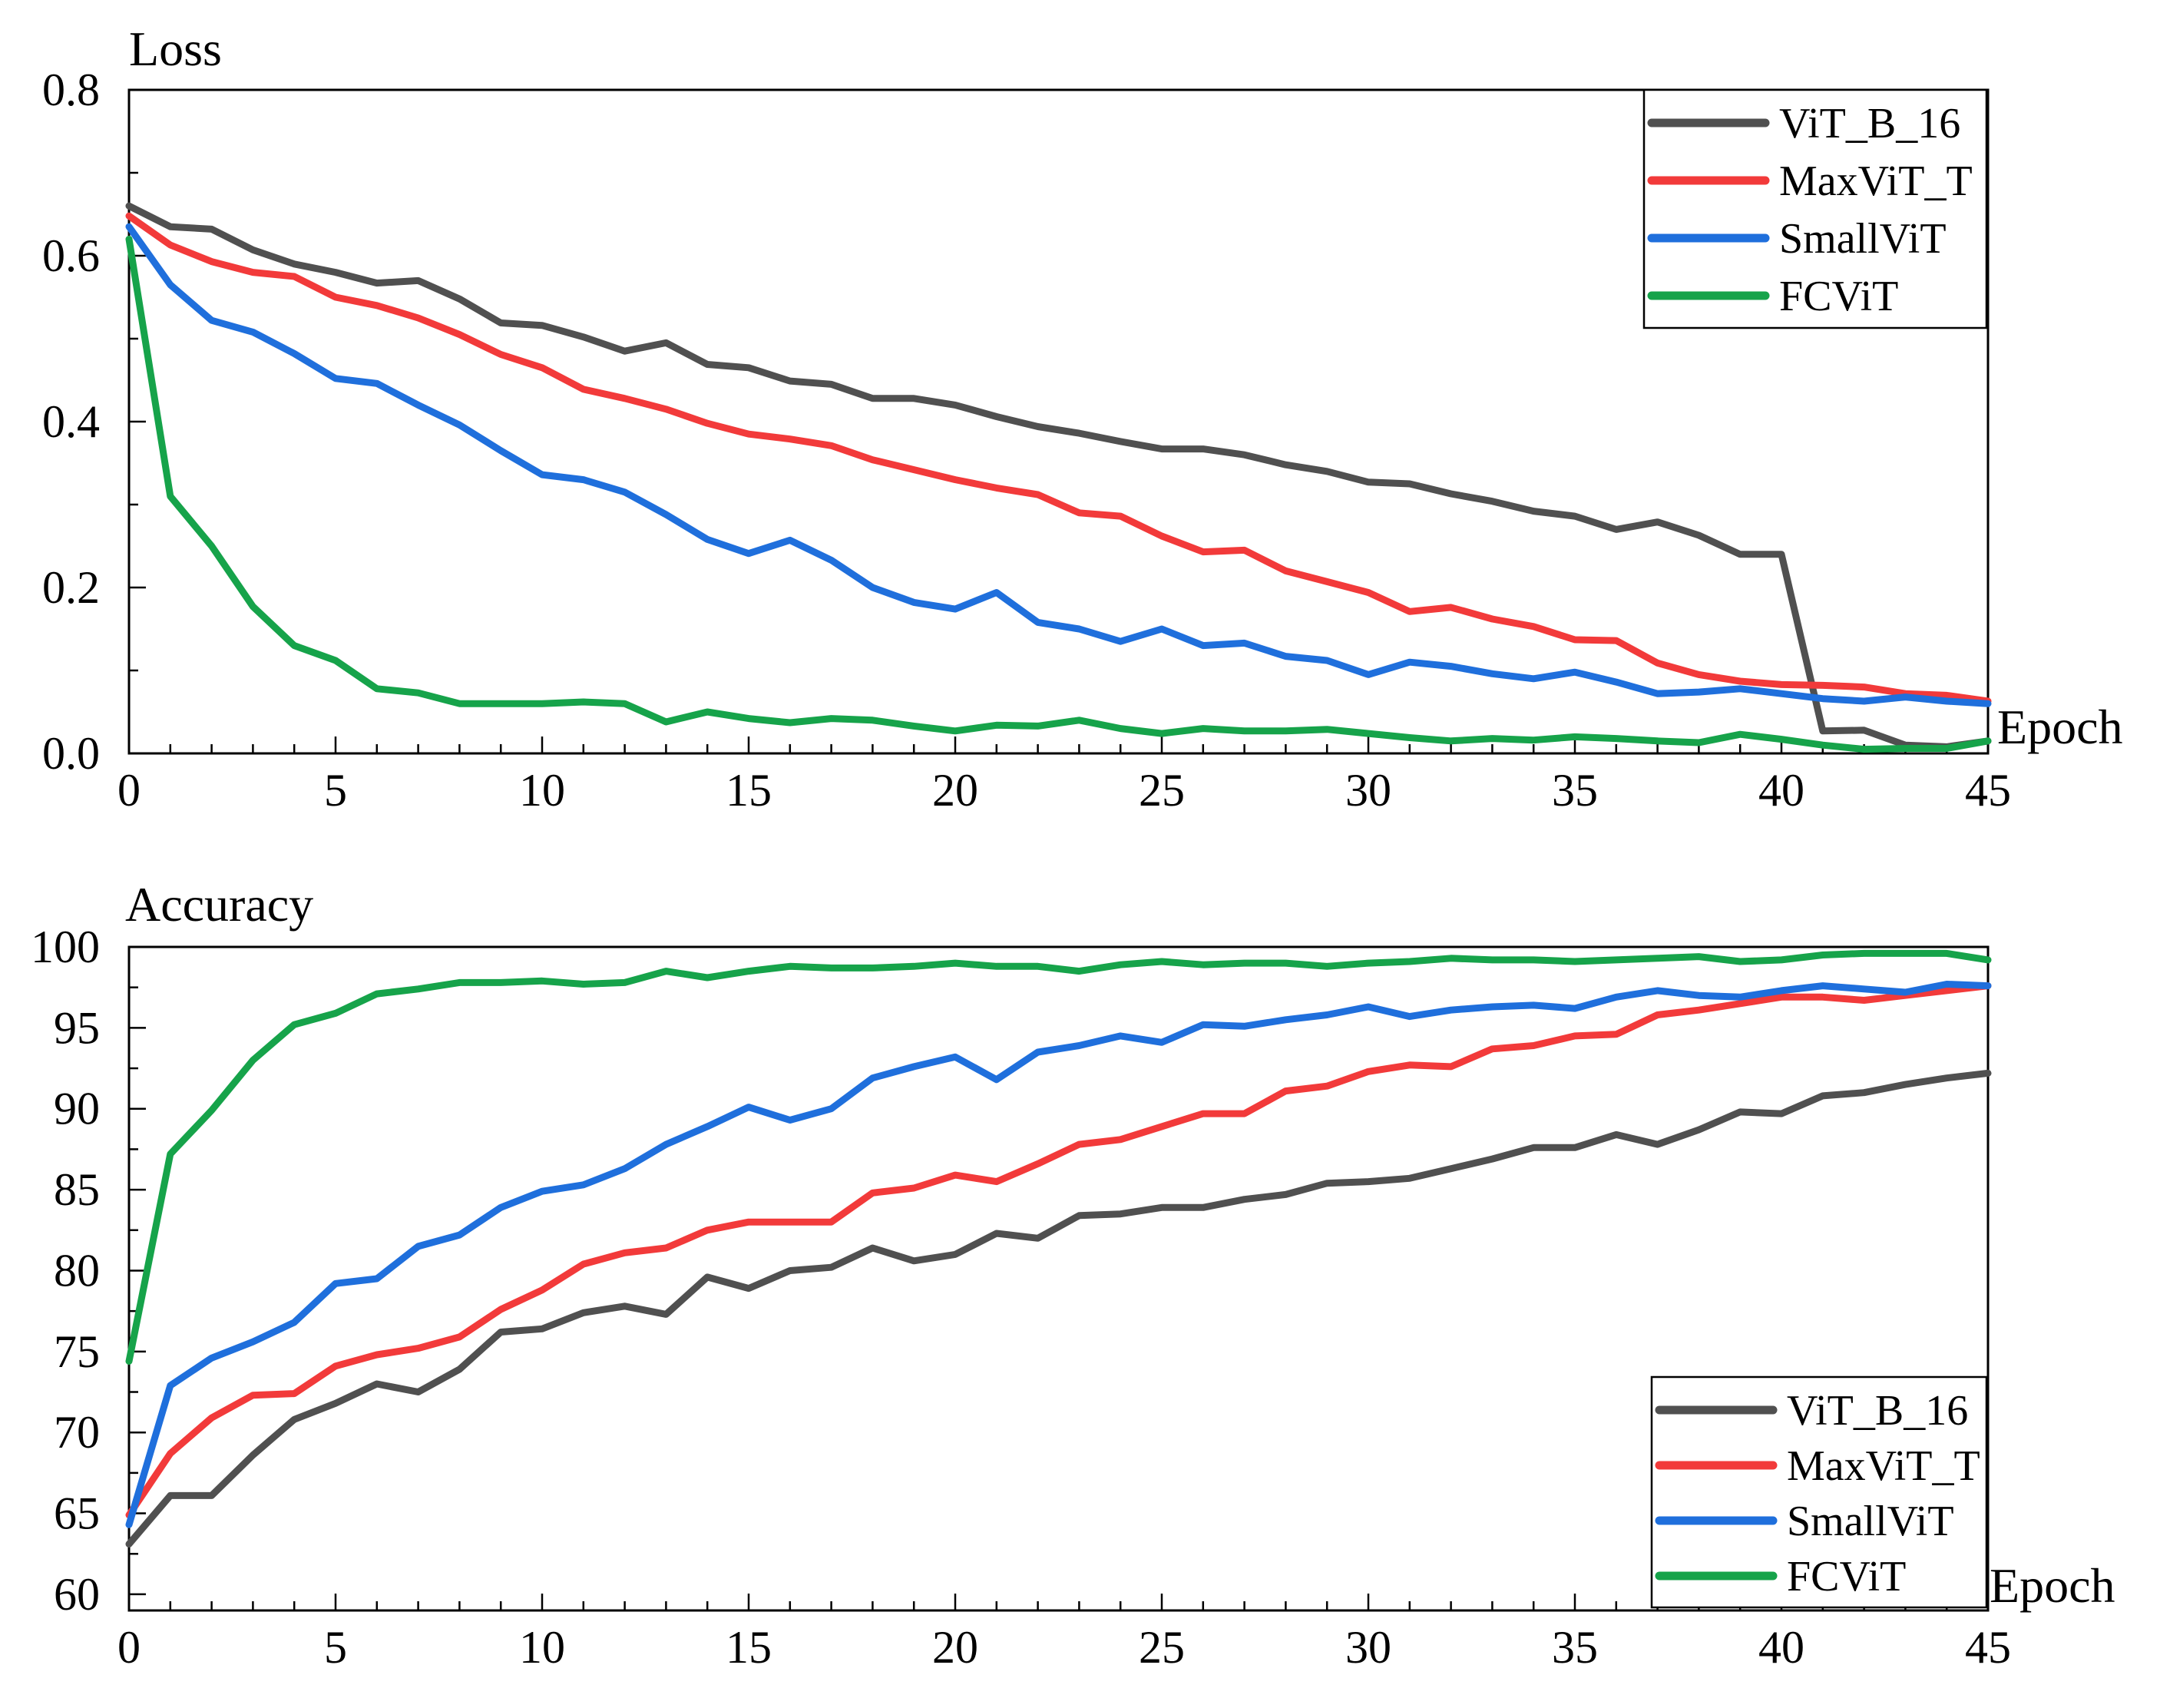 Image resolution: width=2160 pixels, height=1708 pixels. What do you see at coordinates (335, 1647) in the screenshot?
I see `accuracy-x-tick-label: 5` at bounding box center [335, 1647].